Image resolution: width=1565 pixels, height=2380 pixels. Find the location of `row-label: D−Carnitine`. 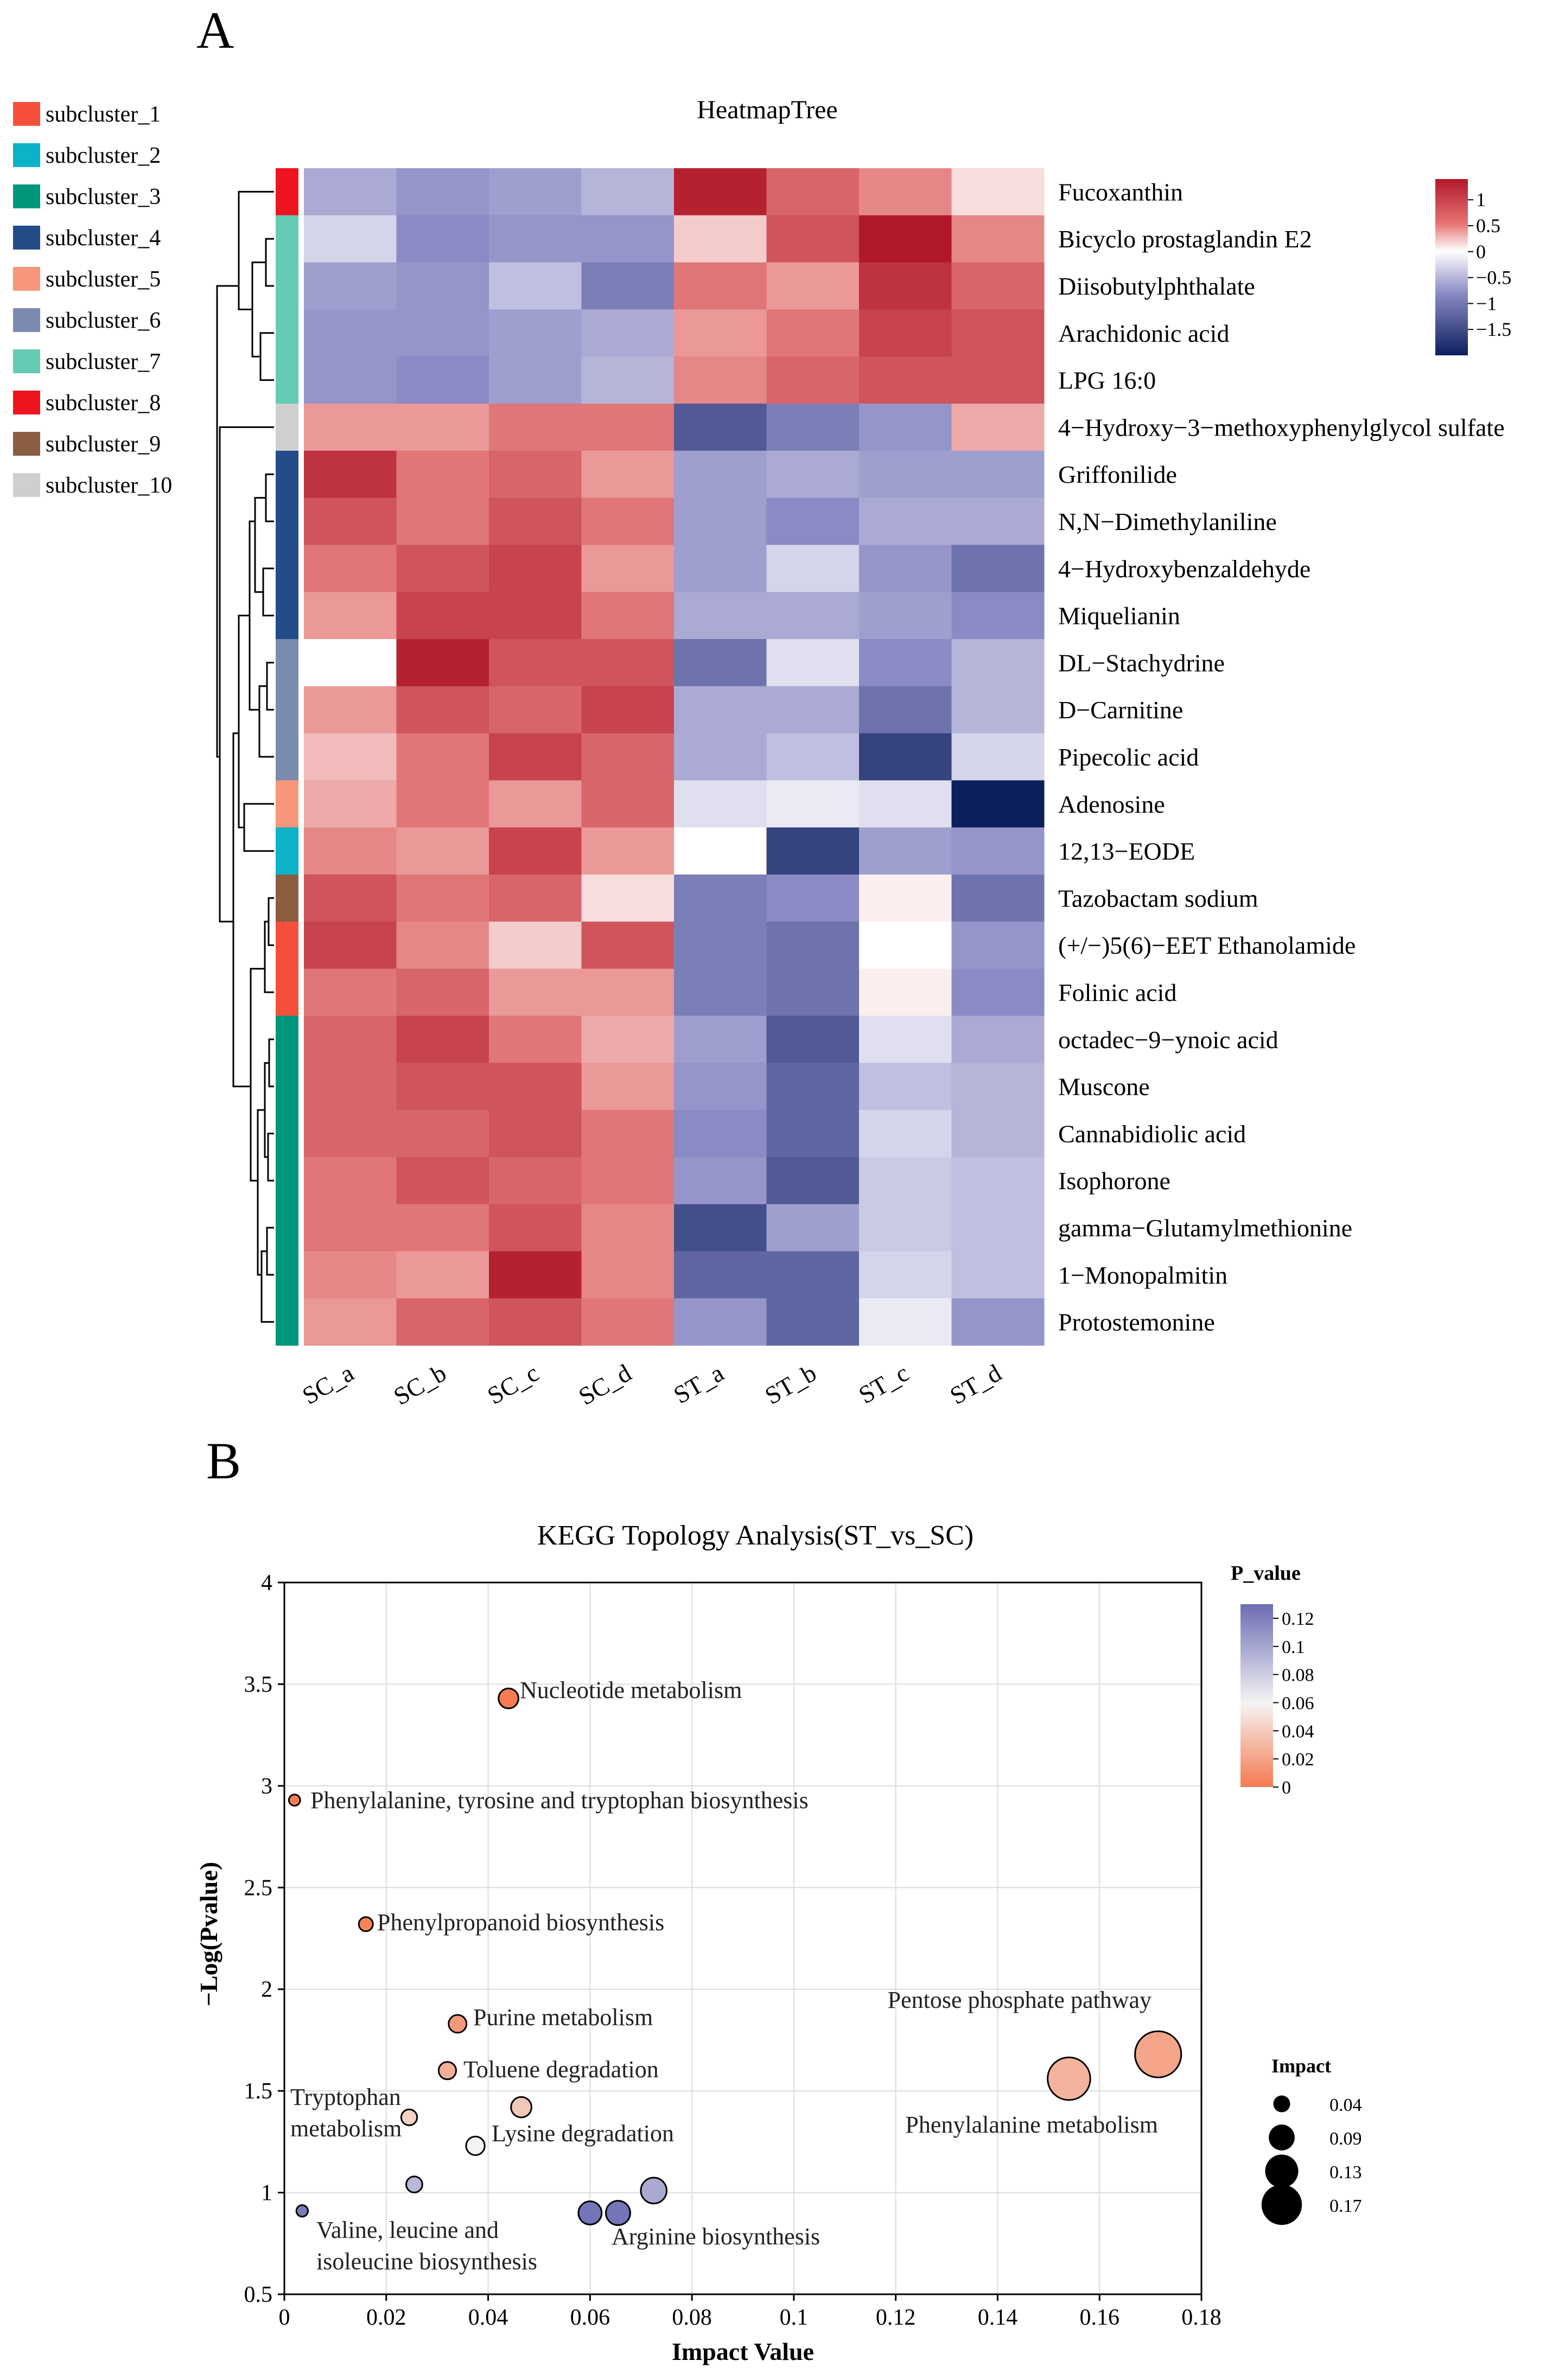

row-label: D−Carnitine is located at coordinates (1120, 710).